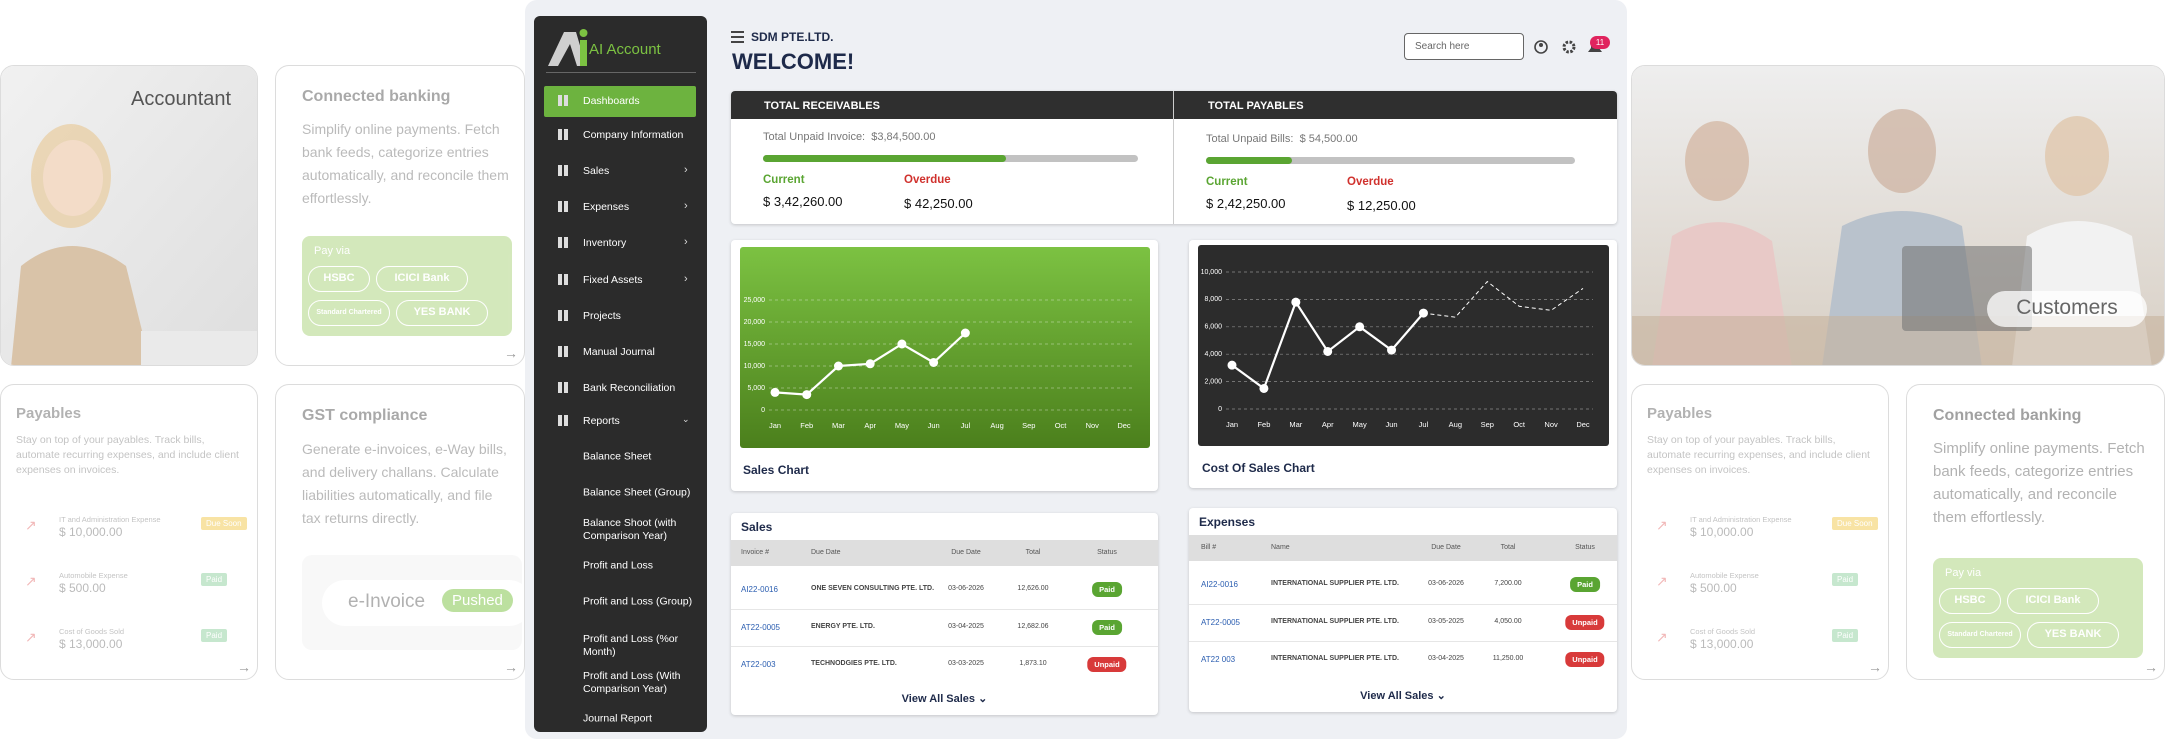 The height and width of the screenshot is (740, 2165). Describe the element at coordinates (629, 388) in the screenshot. I see `menu-item: Bank Reconciliation` at that location.